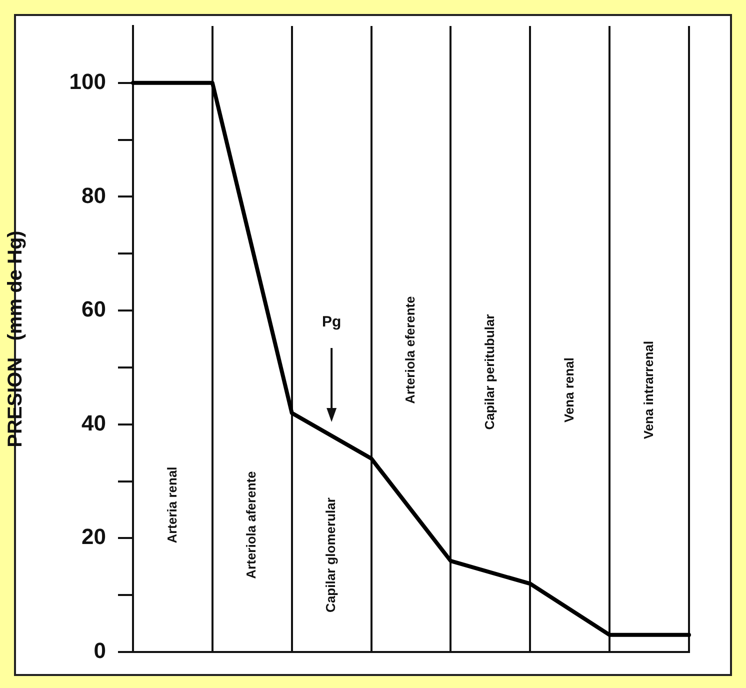 This screenshot has width=746, height=688. What do you see at coordinates (330, 555) in the screenshot?
I see `annotation: Capilar glomerular` at bounding box center [330, 555].